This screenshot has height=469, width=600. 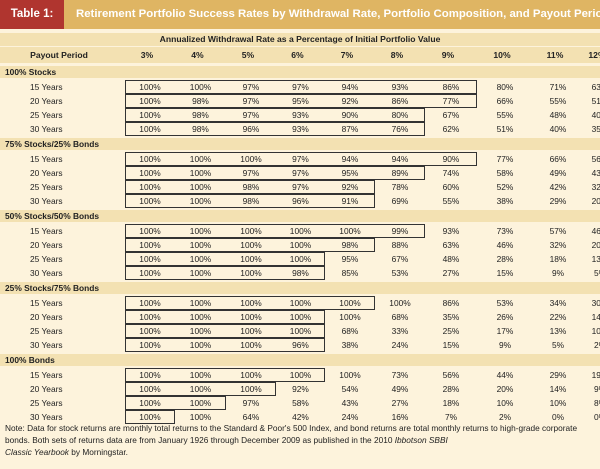 What do you see at coordinates (451, 159) in the screenshot?
I see `success-rate-cell: 90%` at bounding box center [451, 159].